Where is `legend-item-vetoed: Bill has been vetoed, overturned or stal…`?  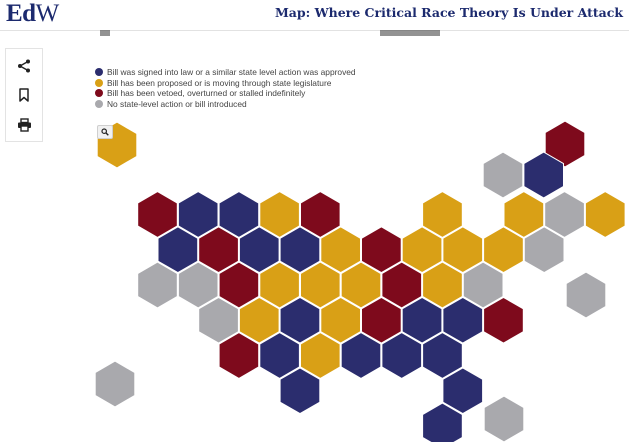 legend-item-vetoed: Bill has been vetoed, overturned or stal… is located at coordinates (225, 93).